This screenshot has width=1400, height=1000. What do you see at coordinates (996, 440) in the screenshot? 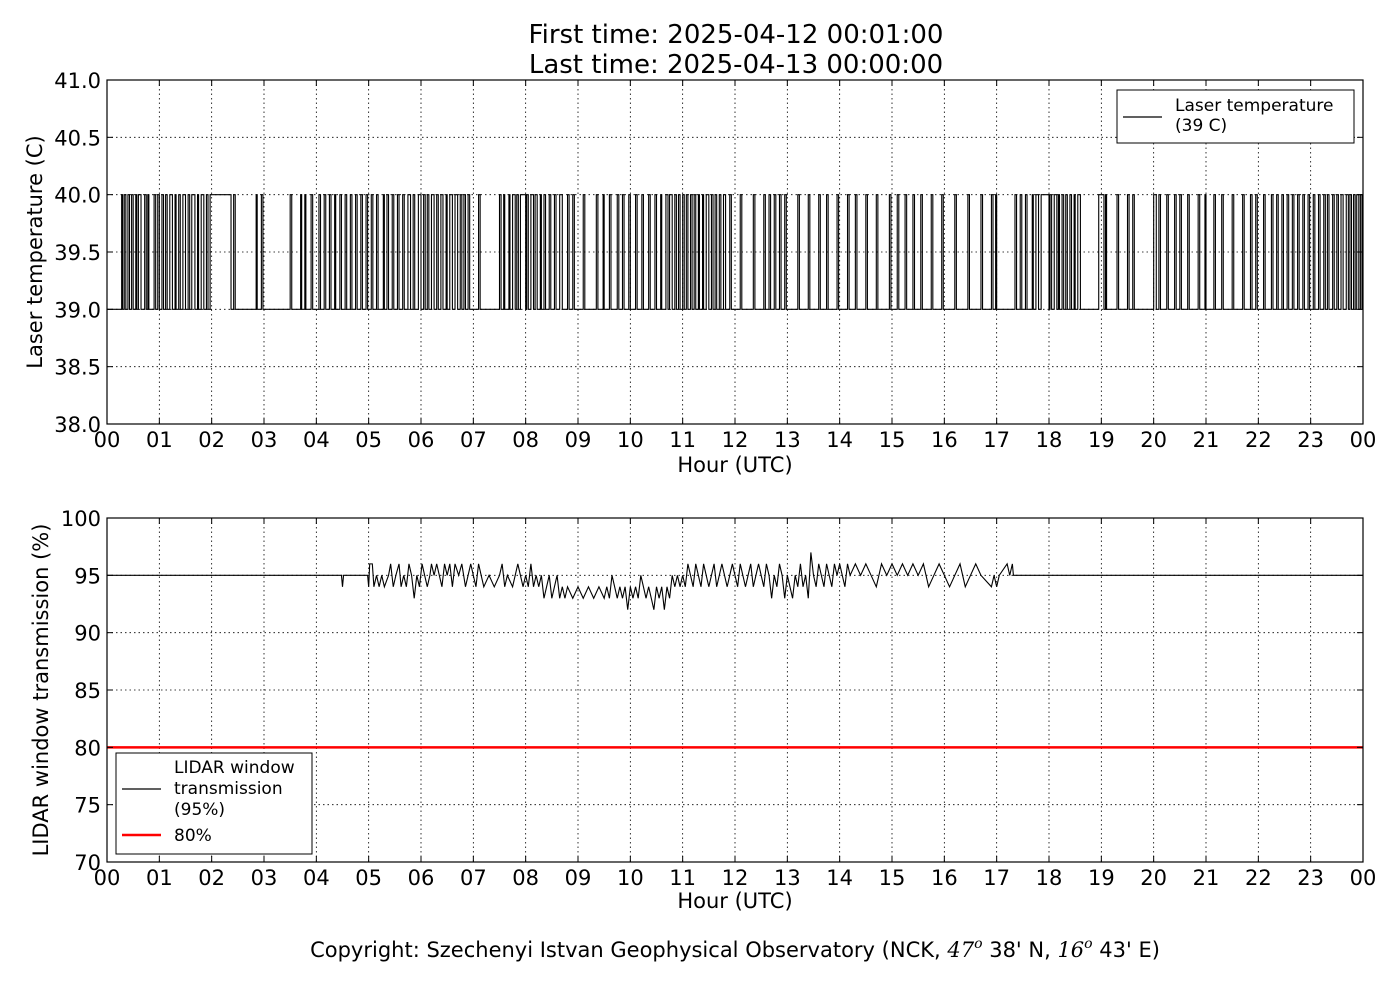
I see `laser-temperature-x-tick-label: 17` at bounding box center [996, 440].